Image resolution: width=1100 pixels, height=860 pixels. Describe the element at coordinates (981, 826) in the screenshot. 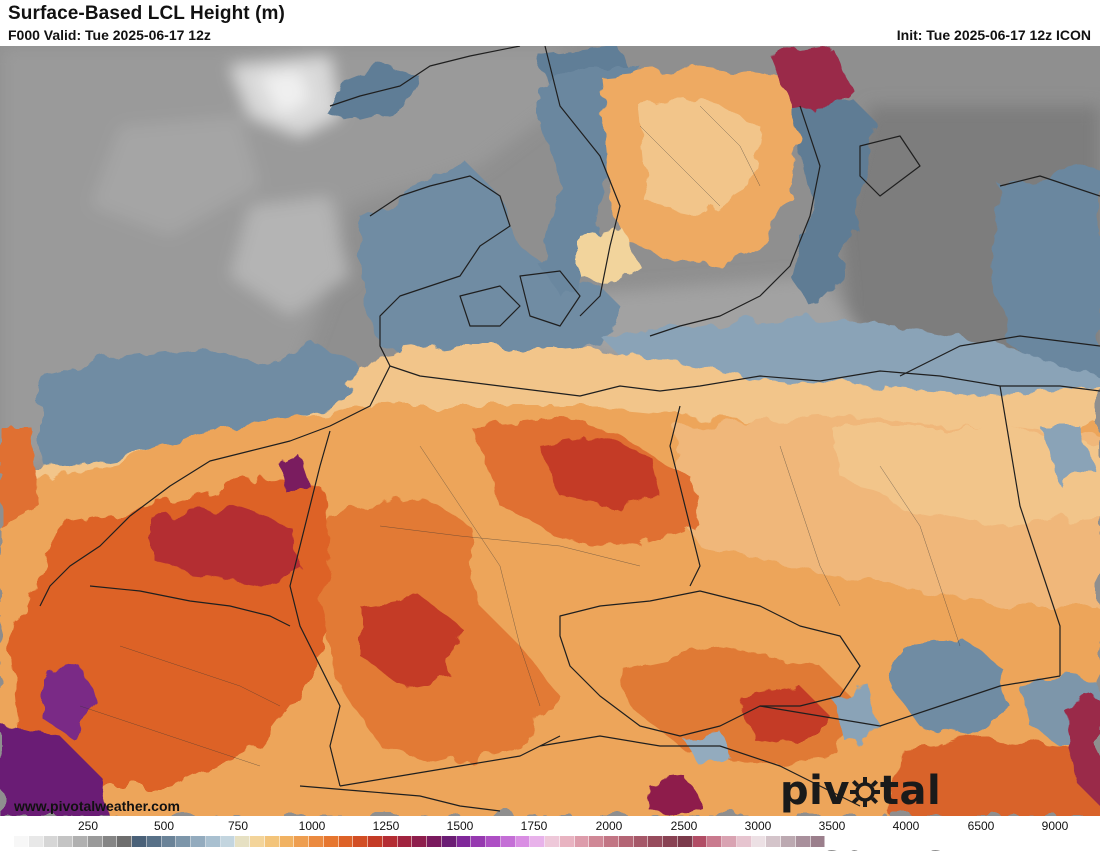

I see `colorbar-tick: 6500` at that location.